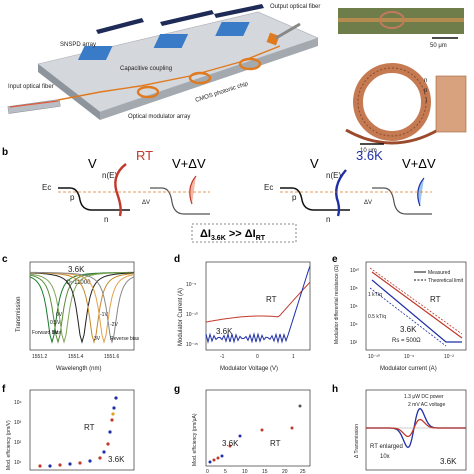 The image size is (474, 474). I want to click on panel-c-curves, so click(82, 307).